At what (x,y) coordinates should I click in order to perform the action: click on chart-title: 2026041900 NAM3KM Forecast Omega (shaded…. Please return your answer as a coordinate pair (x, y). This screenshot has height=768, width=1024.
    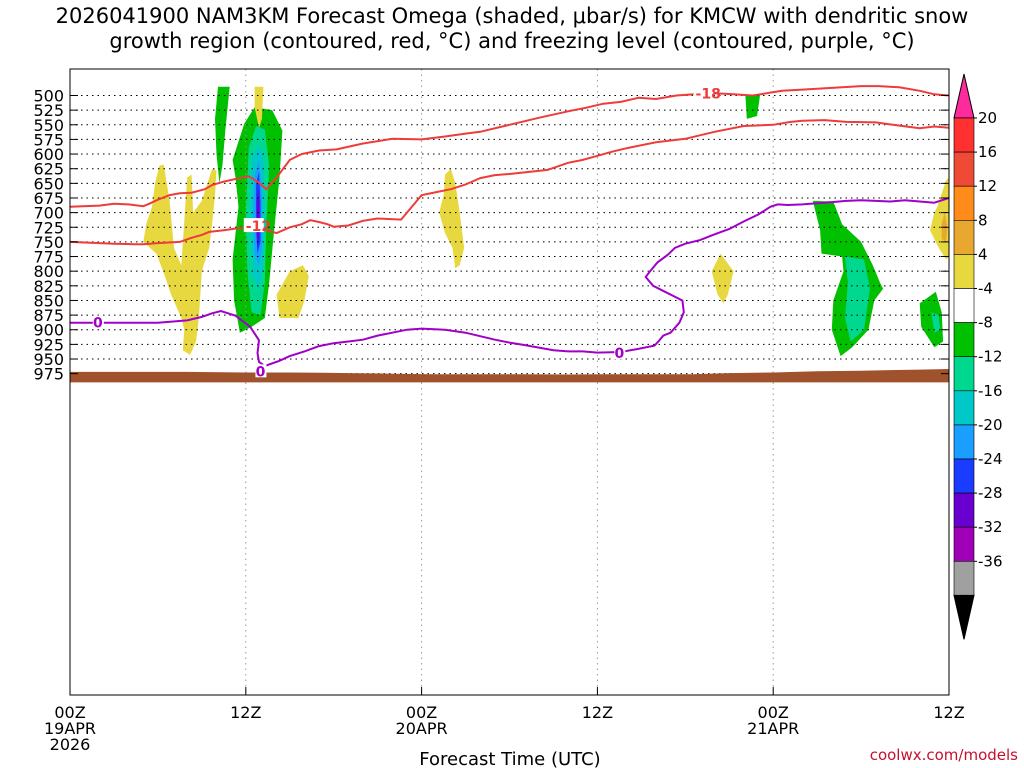
    Looking at the image, I should click on (512, 29).